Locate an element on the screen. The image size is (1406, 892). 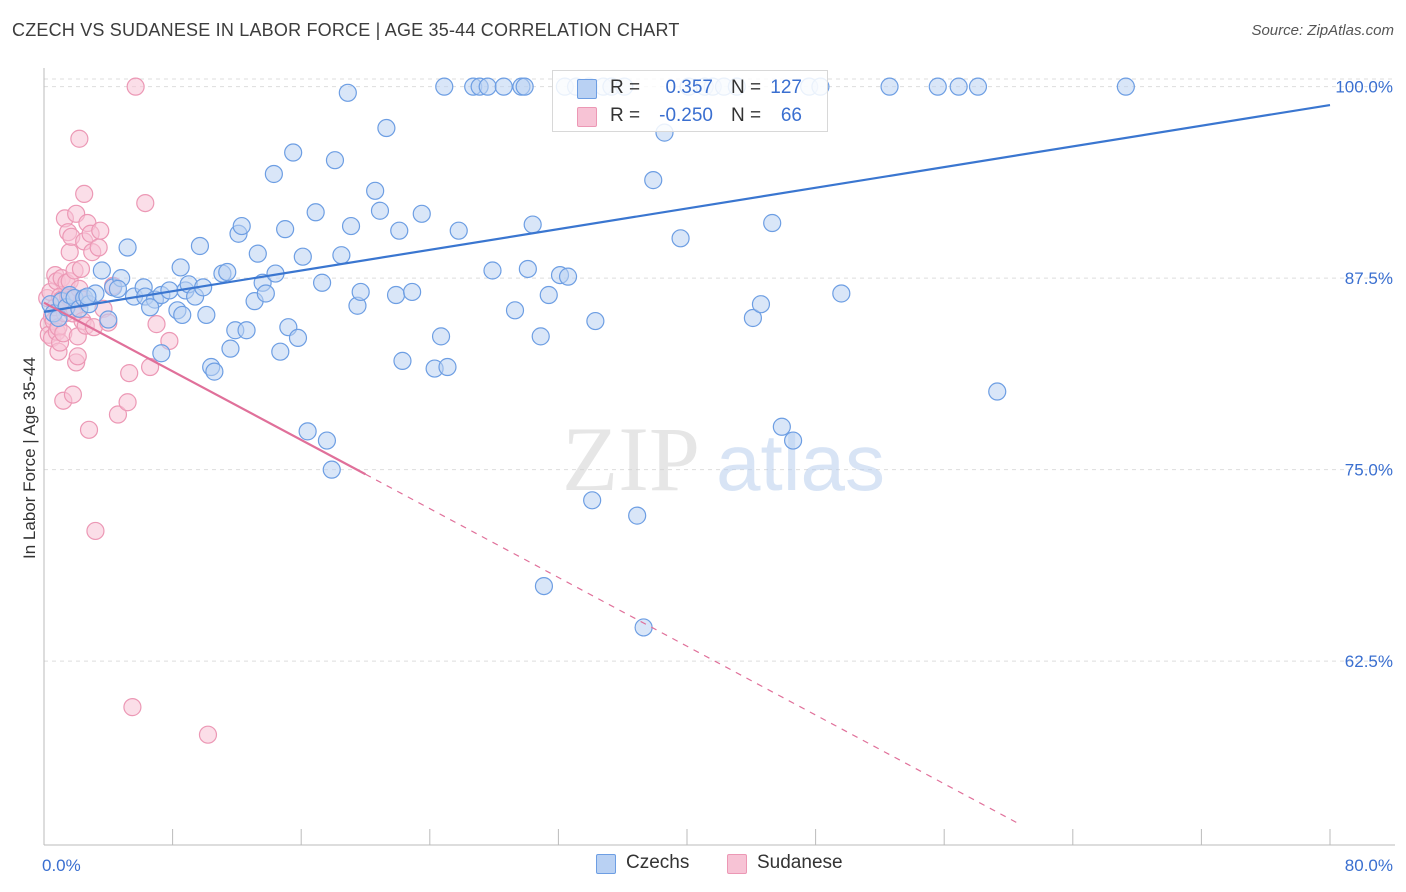
watermark-atlas: atlas is located at coordinates (800, 462).